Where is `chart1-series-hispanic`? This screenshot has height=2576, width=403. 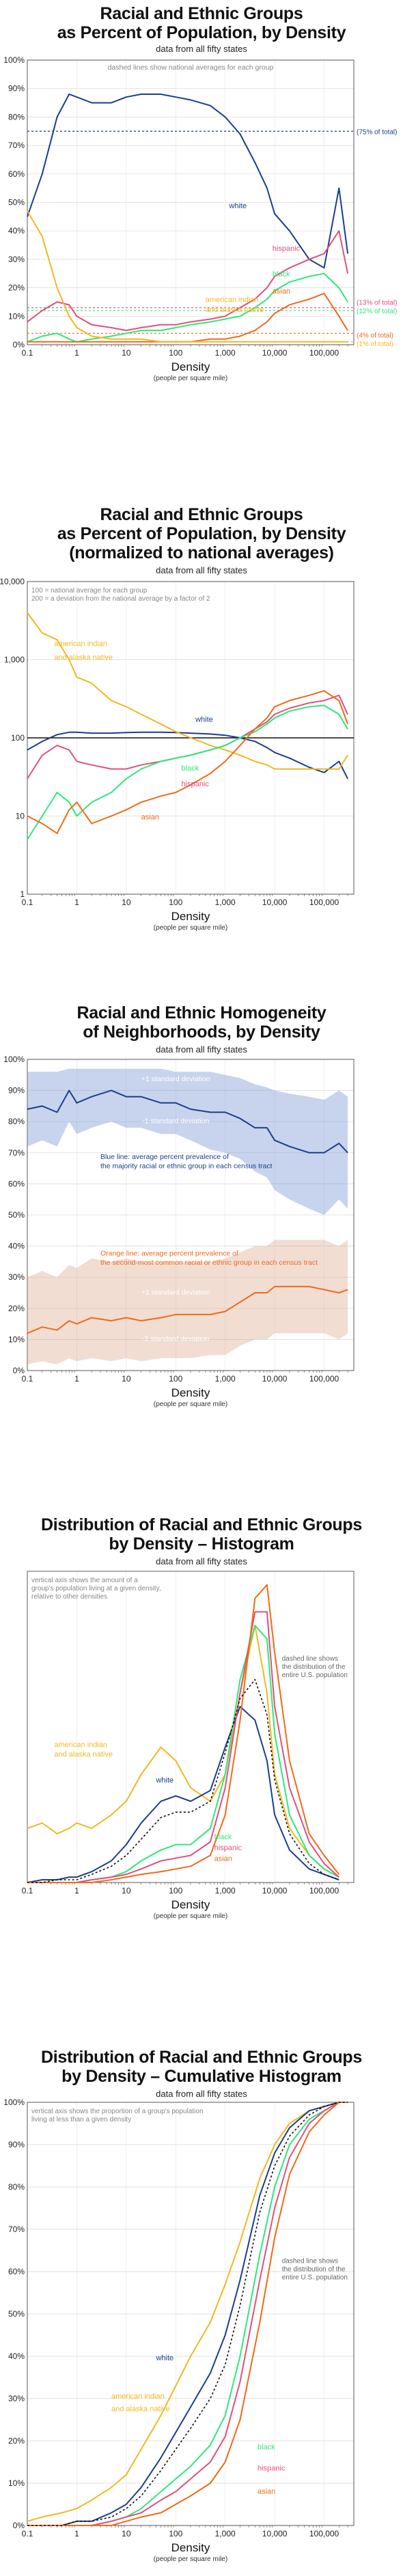 chart1-series-hispanic is located at coordinates (188, 281).